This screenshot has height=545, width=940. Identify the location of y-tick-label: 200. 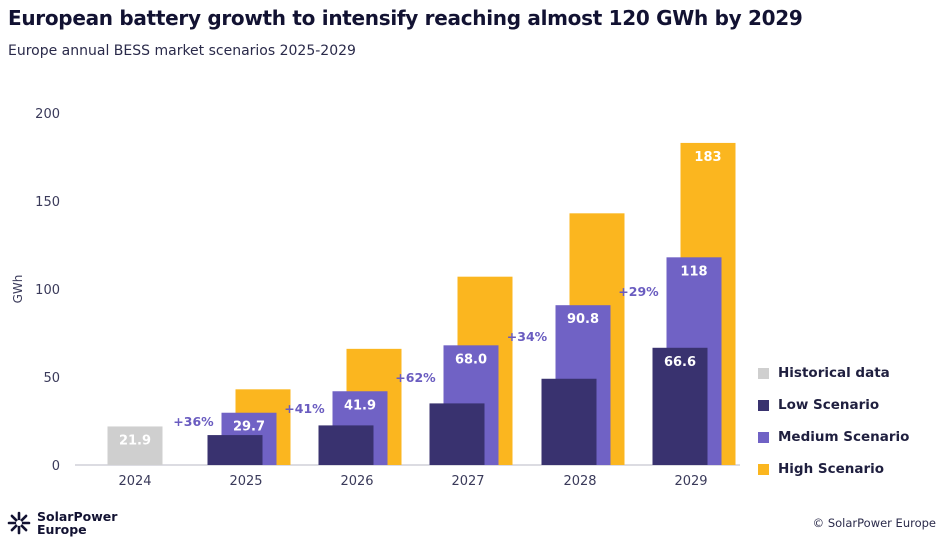
(47, 114).